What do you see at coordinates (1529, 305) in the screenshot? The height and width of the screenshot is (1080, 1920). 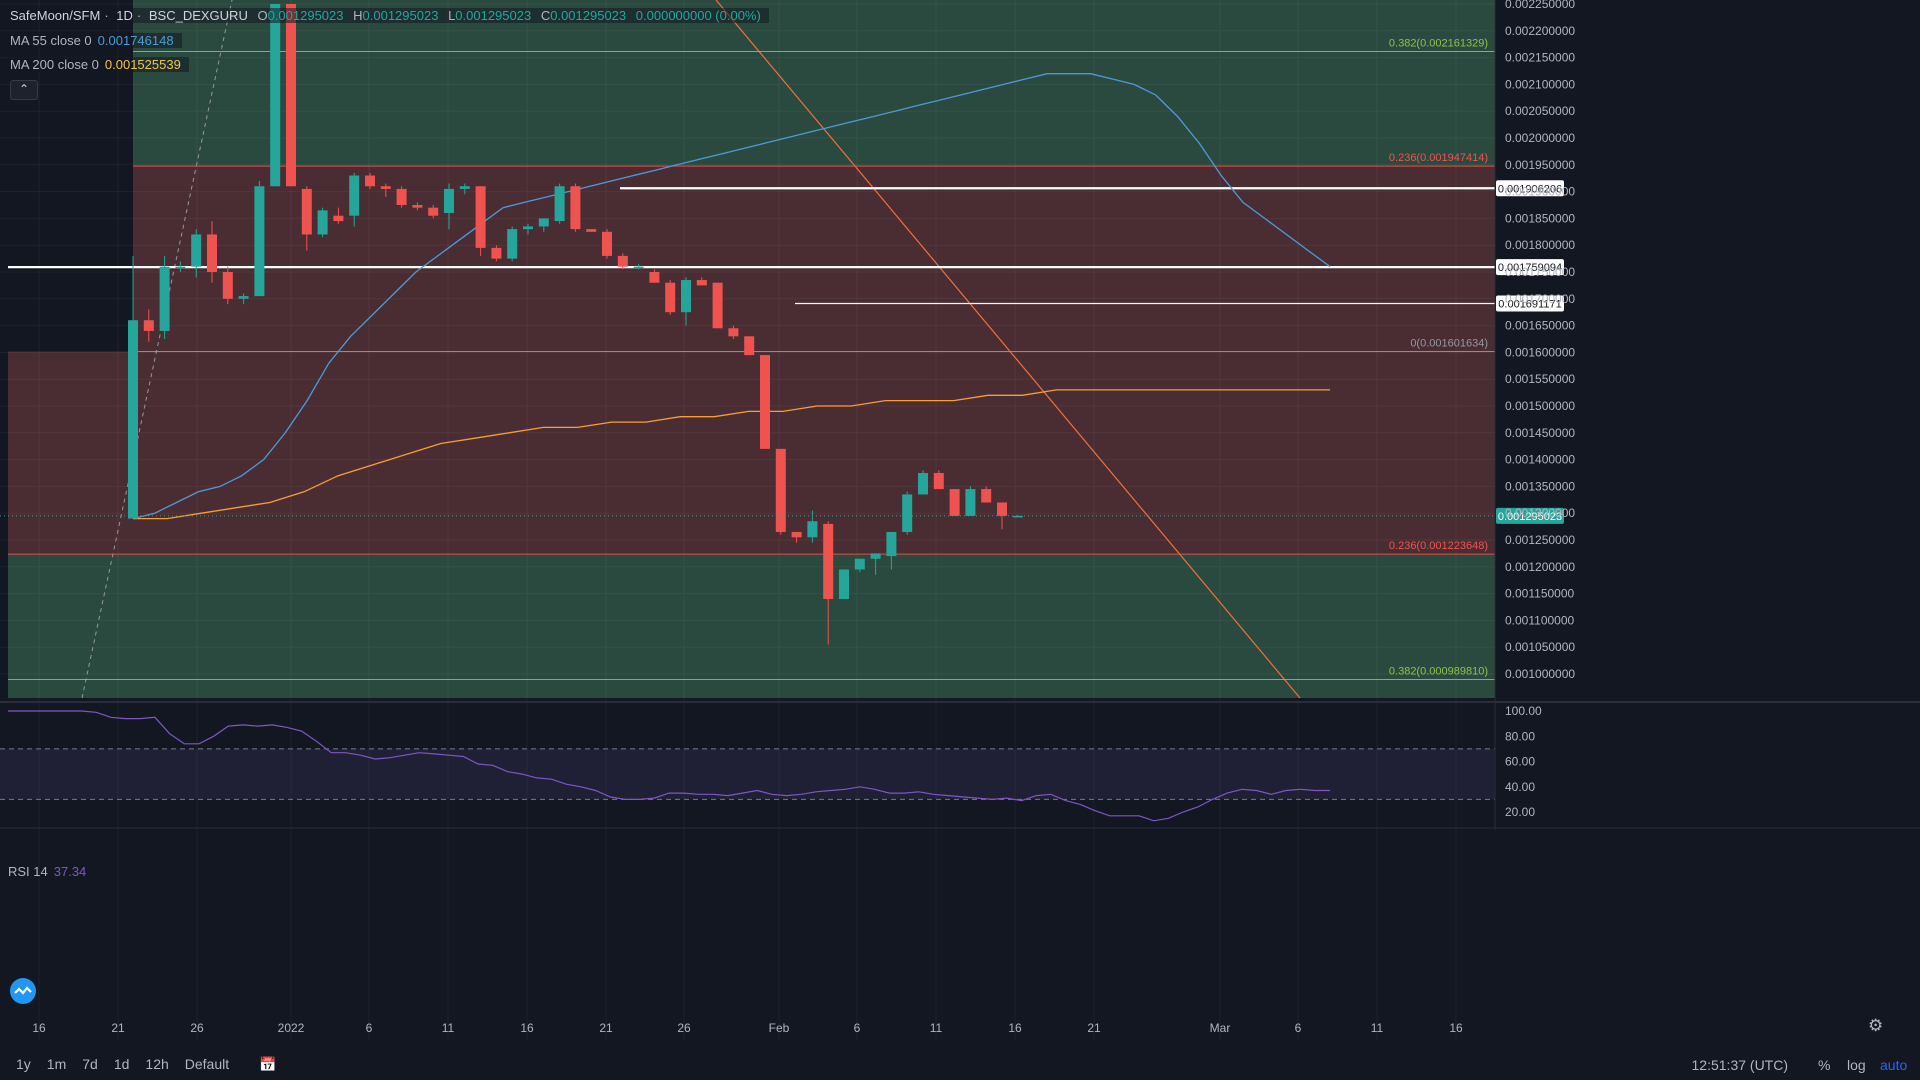 I see `price-level-label: 0.001691171` at bounding box center [1529, 305].